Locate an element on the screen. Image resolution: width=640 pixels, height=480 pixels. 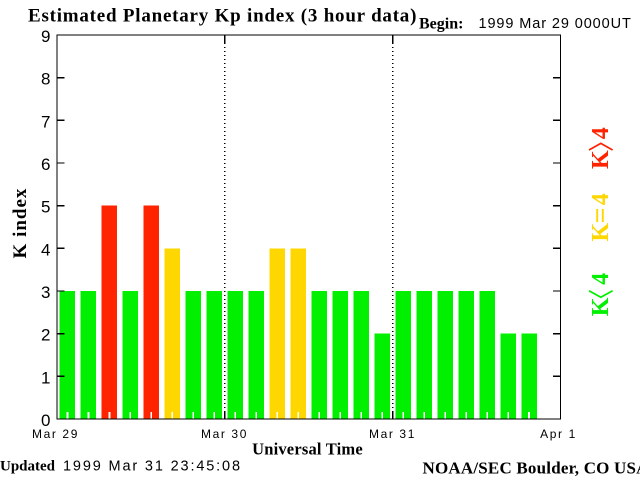
svg-text: 2 is located at coordinates (45, 335).